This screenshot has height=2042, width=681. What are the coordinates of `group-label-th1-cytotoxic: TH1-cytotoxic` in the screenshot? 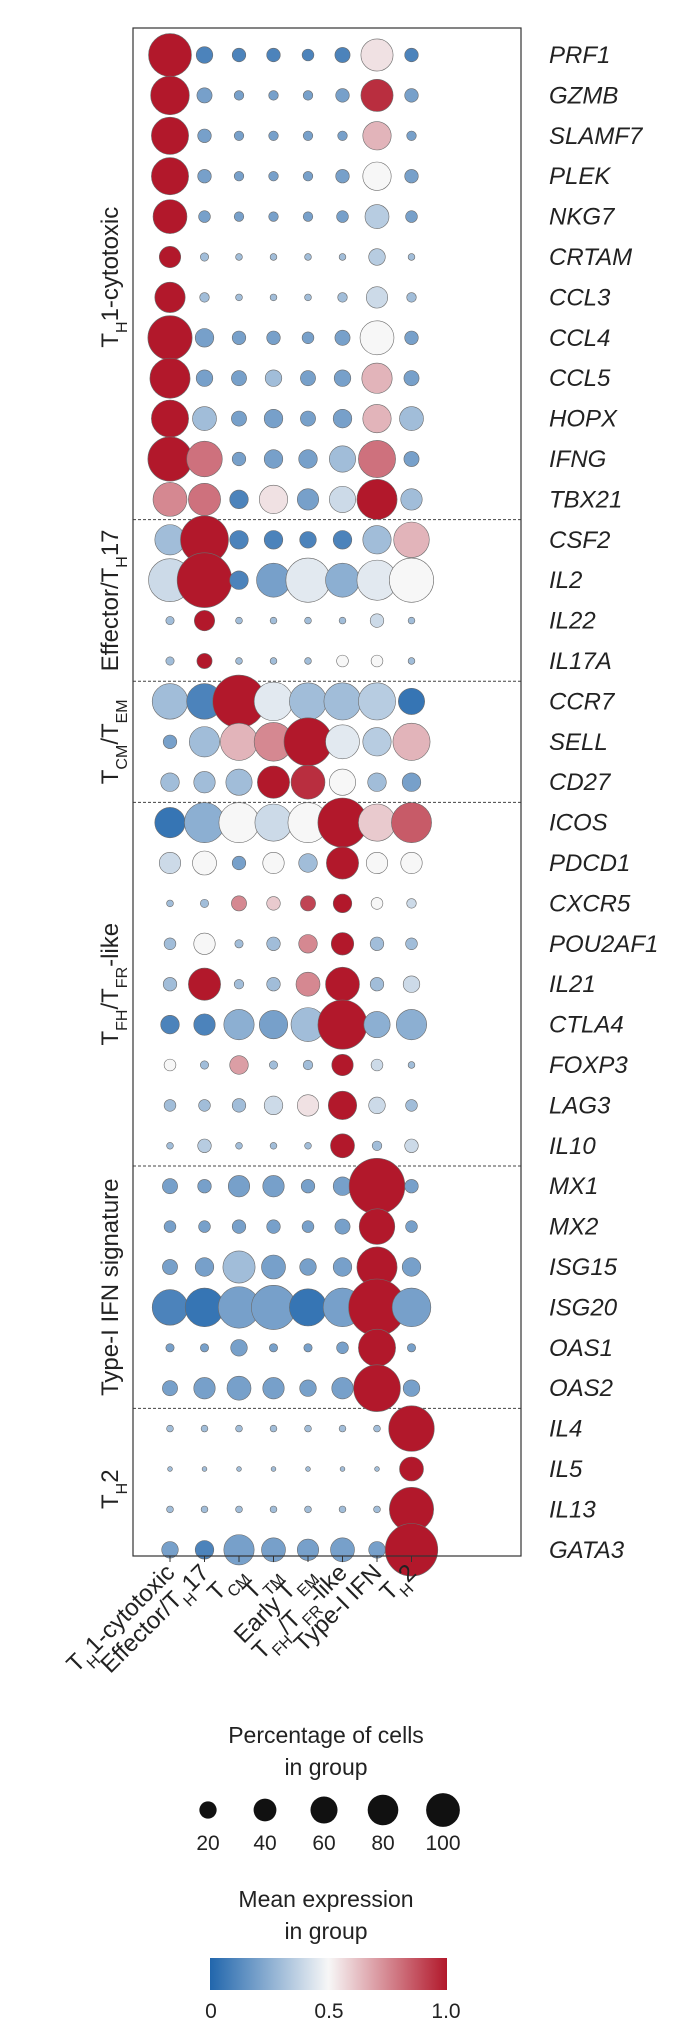 It's located at (114, 277).